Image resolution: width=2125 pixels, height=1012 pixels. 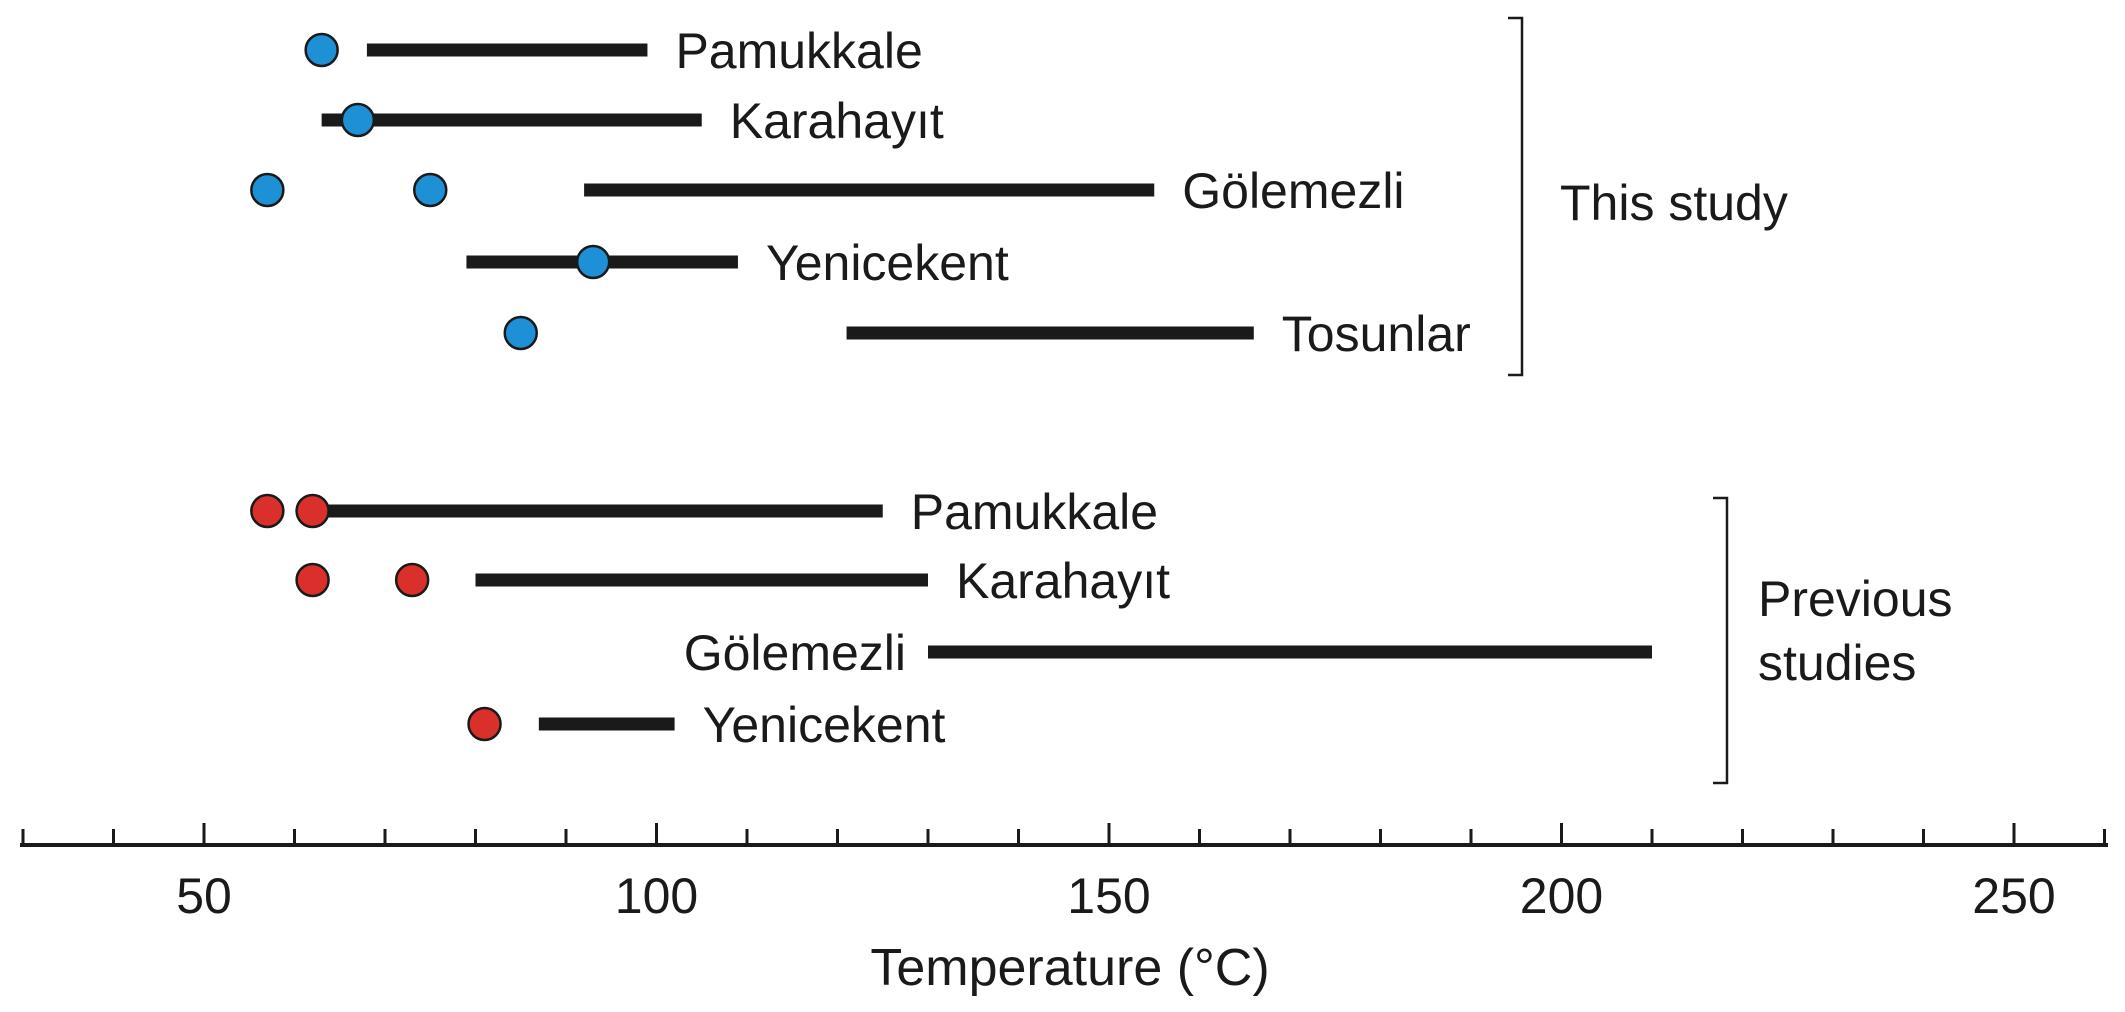 I want to click on group-bracket: Previous studies, so click(x=1833, y=640).